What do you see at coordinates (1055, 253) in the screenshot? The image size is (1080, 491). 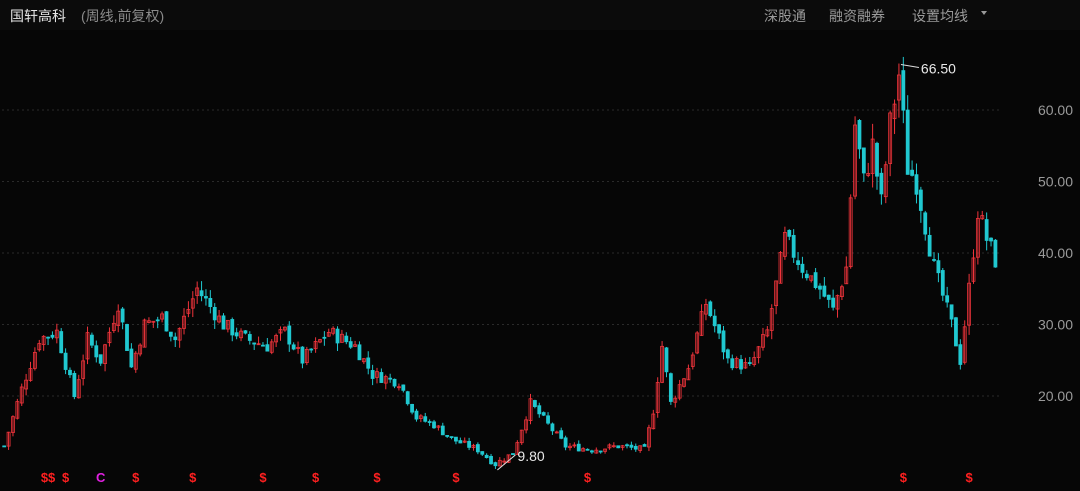 I see `y-tick-label: 40.00` at bounding box center [1055, 253].